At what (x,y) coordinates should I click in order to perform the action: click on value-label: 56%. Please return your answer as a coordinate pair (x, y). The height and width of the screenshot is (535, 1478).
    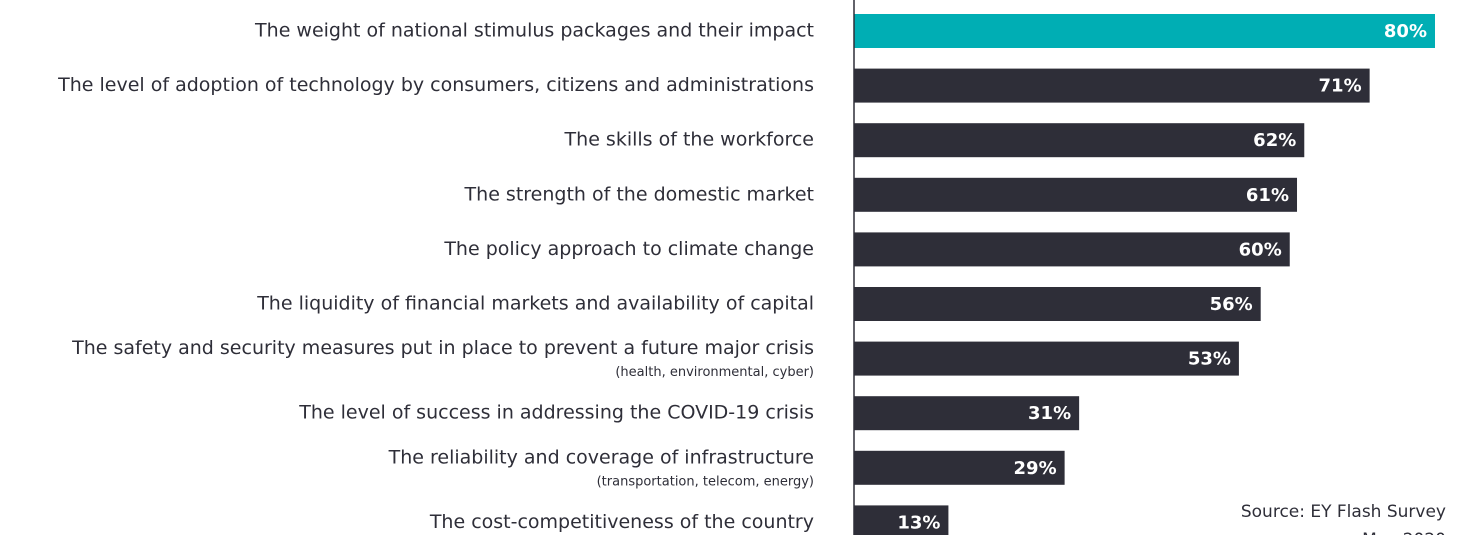
    Looking at the image, I should click on (1231, 304).